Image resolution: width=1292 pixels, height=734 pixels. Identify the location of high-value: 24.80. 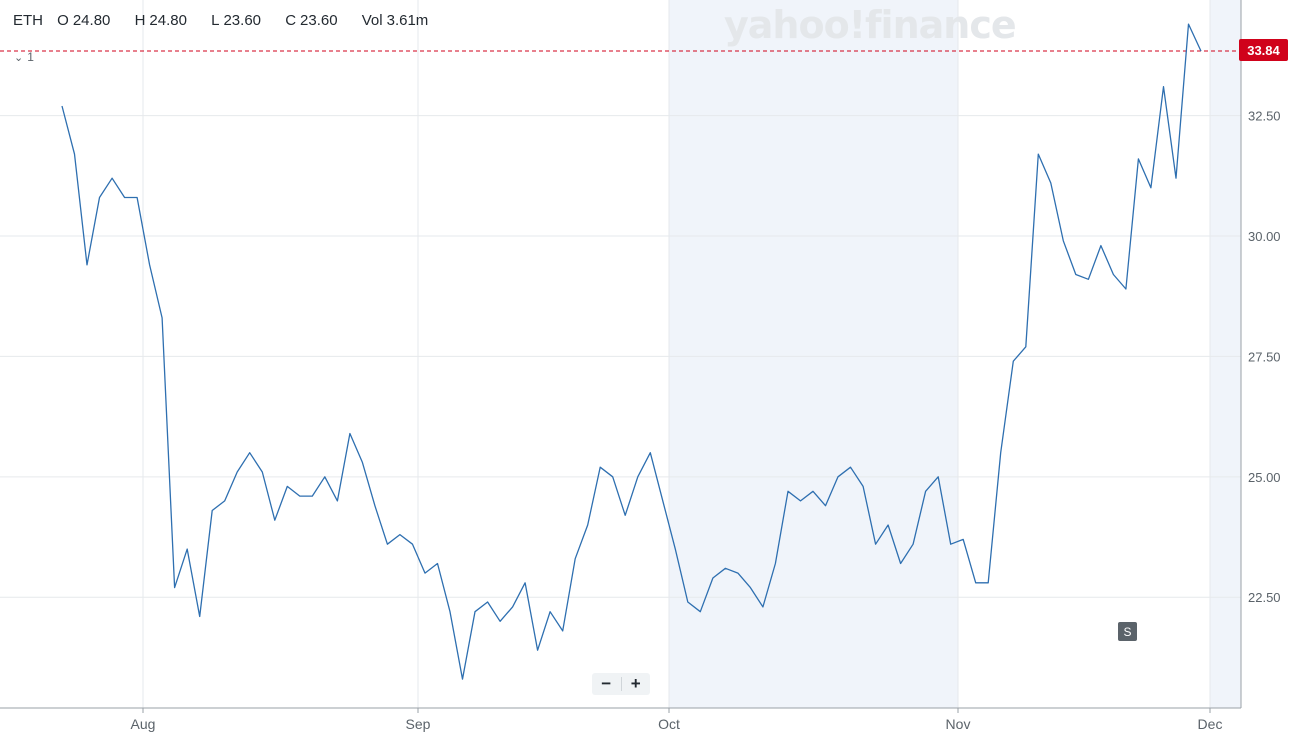
(168, 20).